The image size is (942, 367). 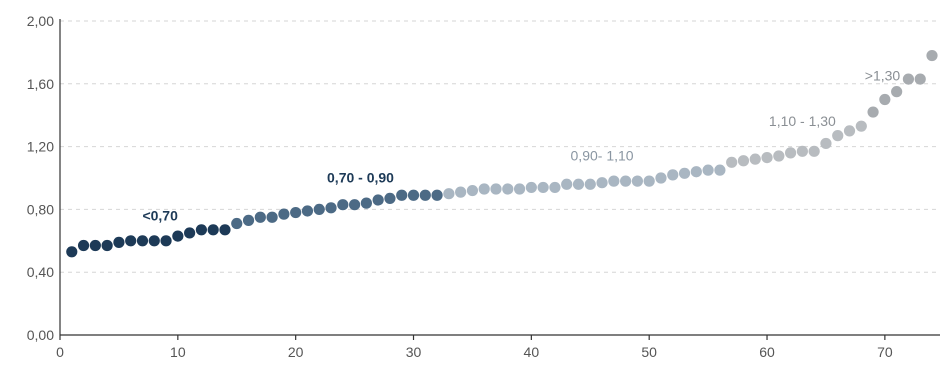 What do you see at coordinates (296, 352) in the screenshot?
I see `x-tick-label: 20` at bounding box center [296, 352].